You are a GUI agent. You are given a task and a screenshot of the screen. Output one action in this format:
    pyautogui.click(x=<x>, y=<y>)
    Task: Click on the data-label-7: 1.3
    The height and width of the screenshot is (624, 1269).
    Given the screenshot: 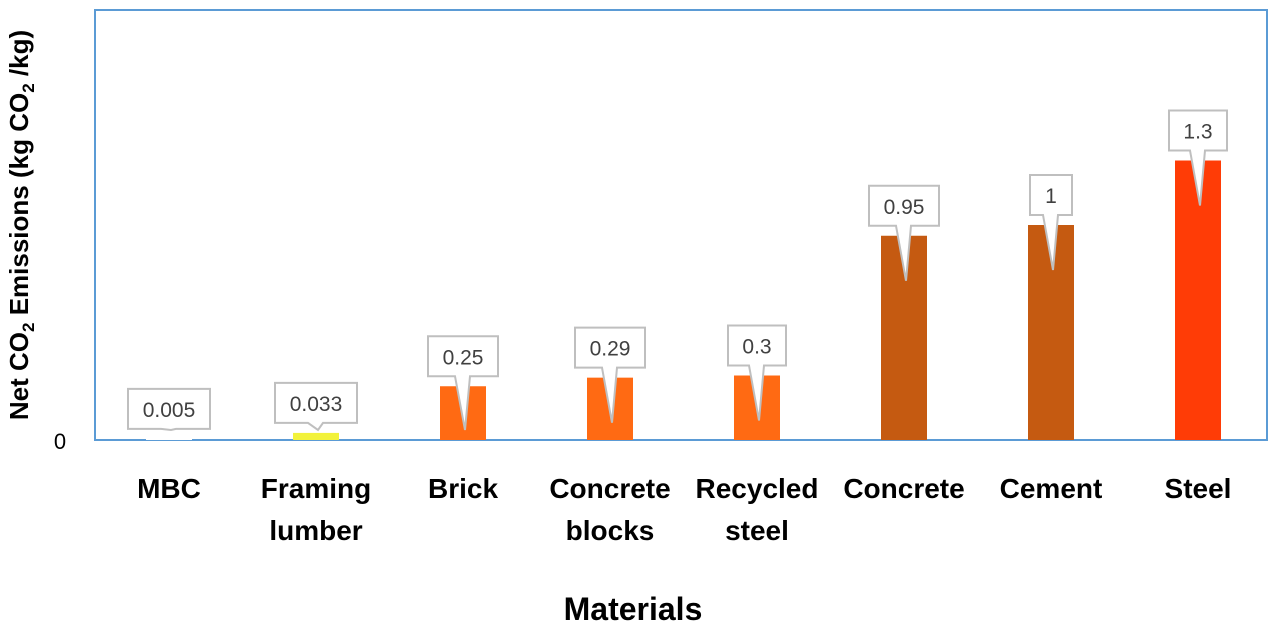 What is the action you would take?
    pyautogui.click(x=1197, y=132)
    